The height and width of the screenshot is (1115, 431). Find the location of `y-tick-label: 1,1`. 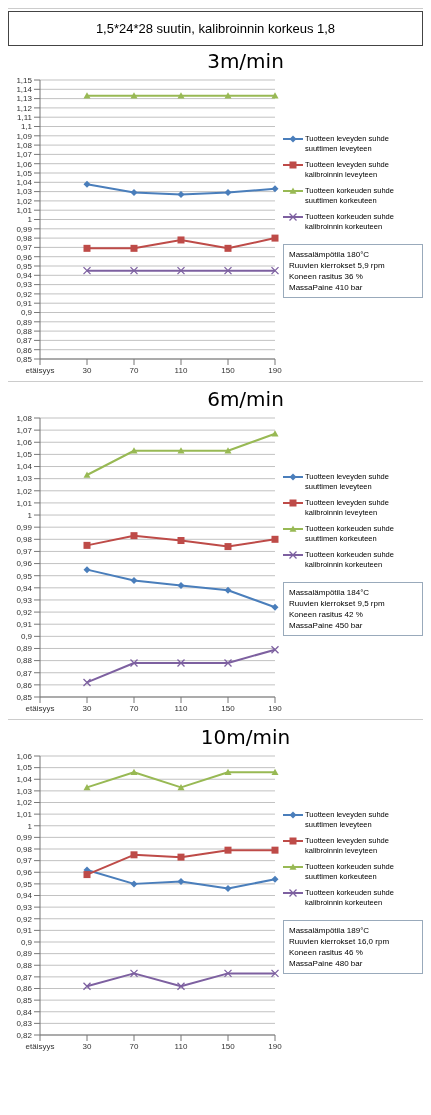

y-tick-label: 1,1 is located at coordinates (26, 127).